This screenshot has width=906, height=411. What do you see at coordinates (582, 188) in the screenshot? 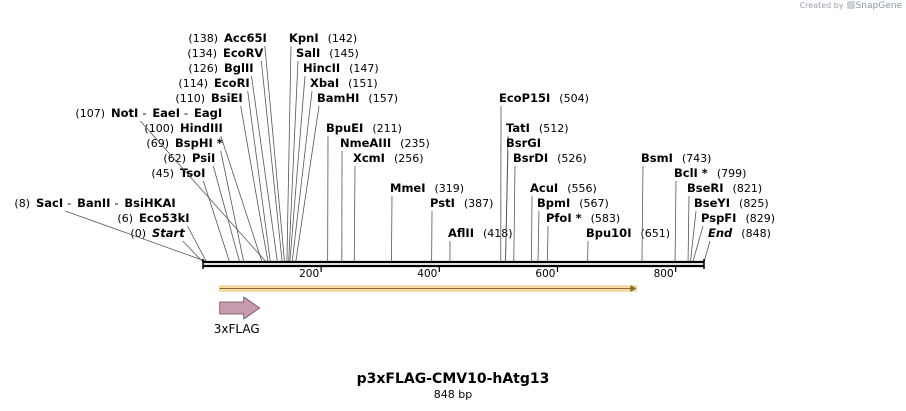
I see `site-position-label: (556)` at bounding box center [582, 188].